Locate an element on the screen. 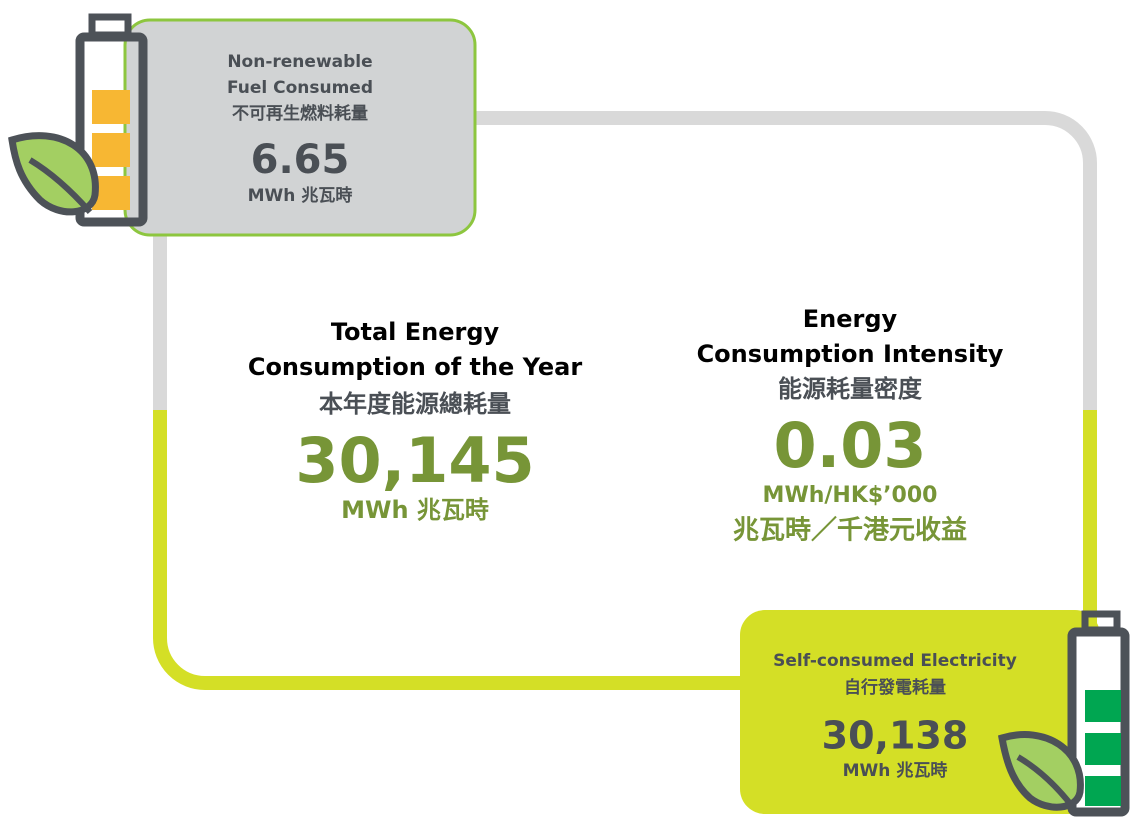 The image size is (1130, 818). total-title: Total Energy is located at coordinates (415, 332).